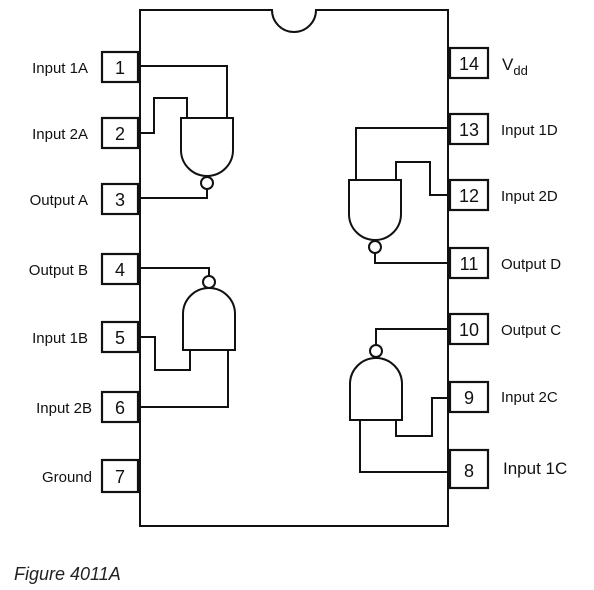 Image resolution: width=594 pixels, height=590 pixels. I want to click on pin-6: 6, so click(120, 407).